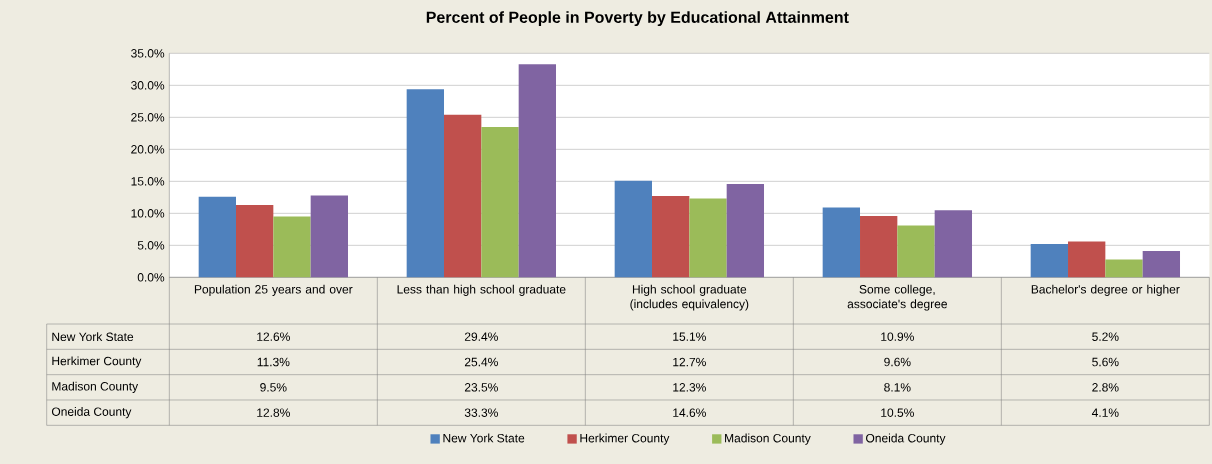 The height and width of the screenshot is (464, 1212). I want to click on legend-label: Madison County, so click(768, 439).